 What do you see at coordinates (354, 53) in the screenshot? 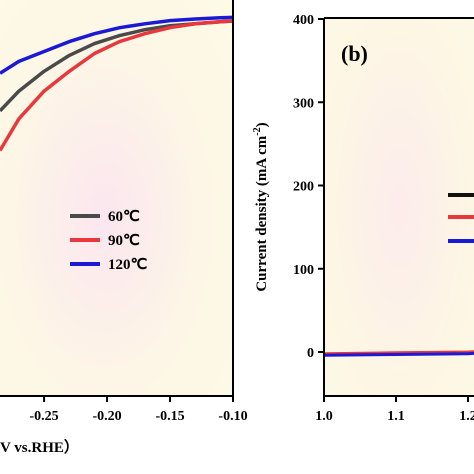
I see `panel-b-label: (b)` at bounding box center [354, 53].